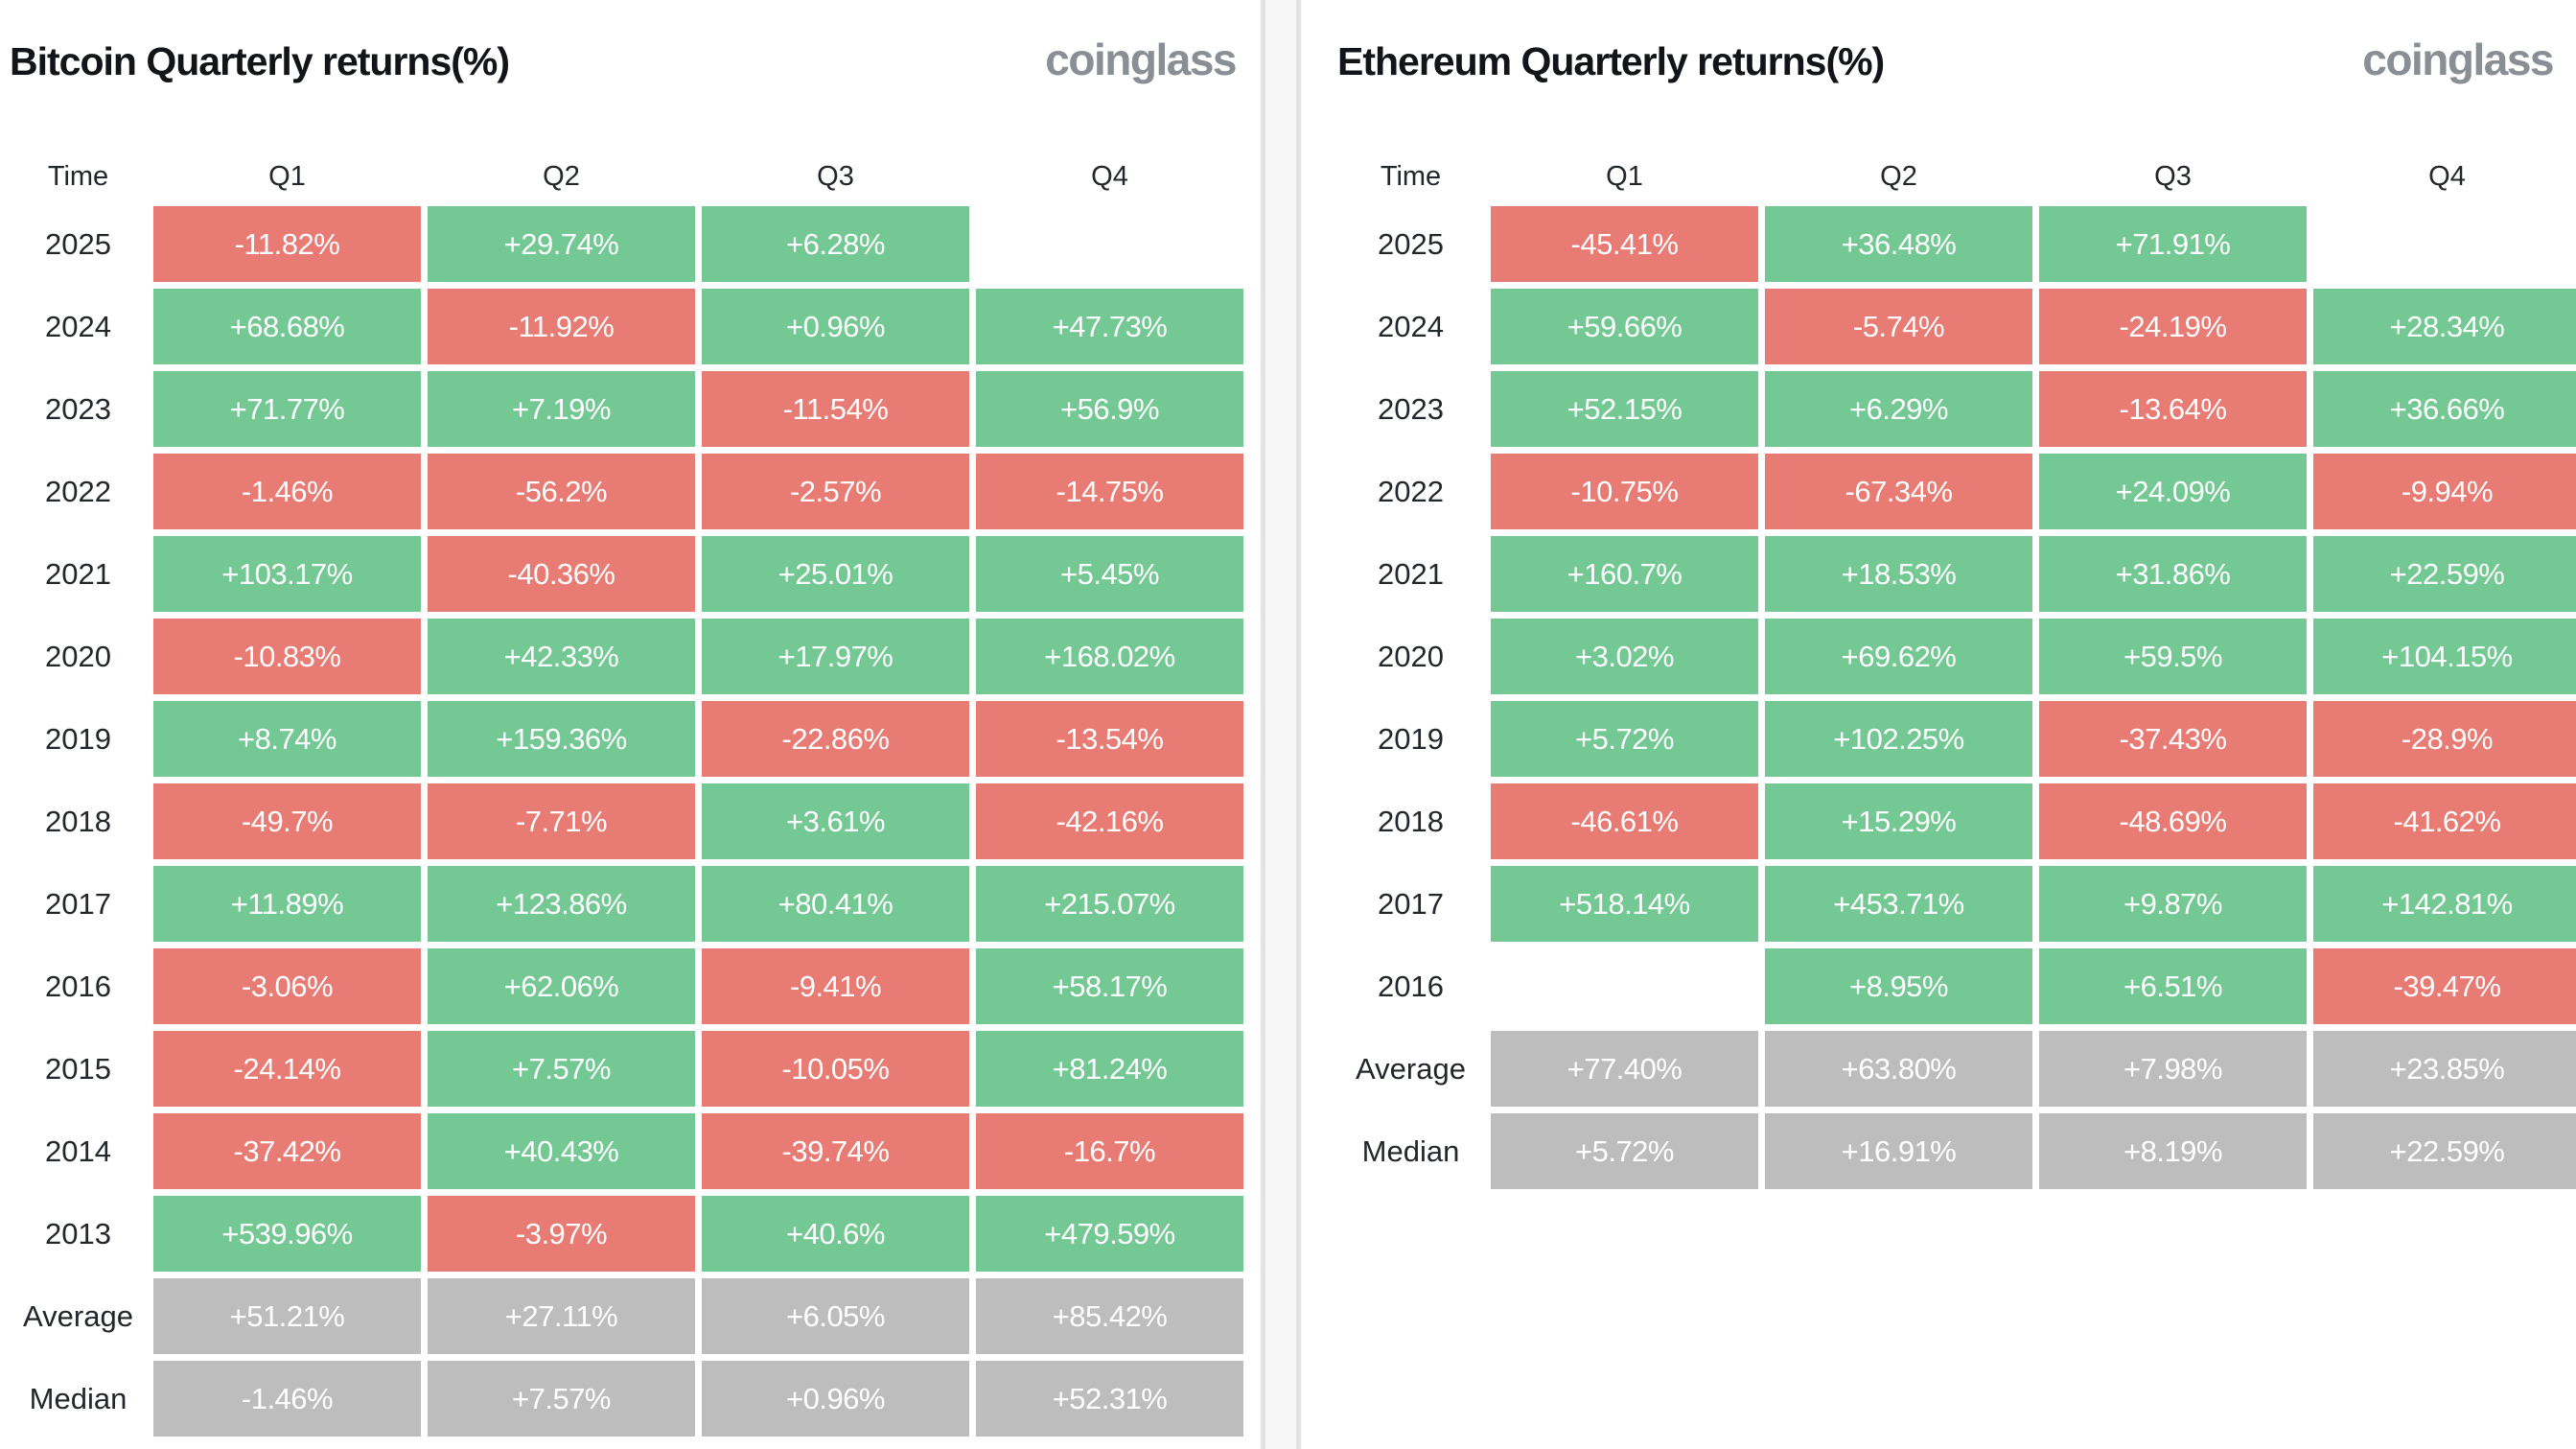 The image size is (2576, 1449). I want to click on return-cell: +31.86%, so click(2173, 574).